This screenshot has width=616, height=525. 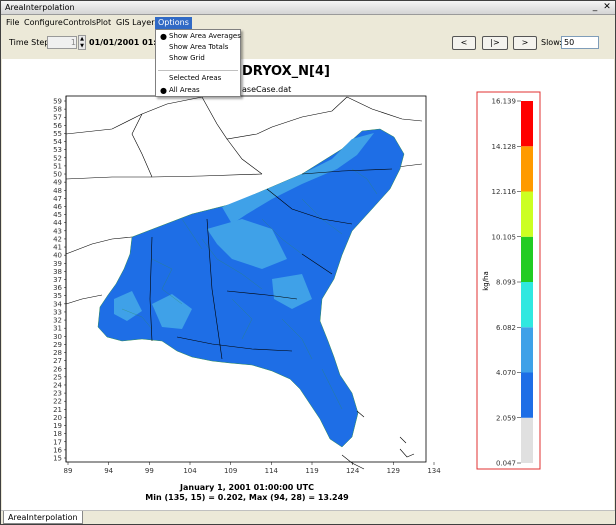 What do you see at coordinates (57, 231) in the screenshot?
I see `y-tick-label: 43` at bounding box center [57, 231].